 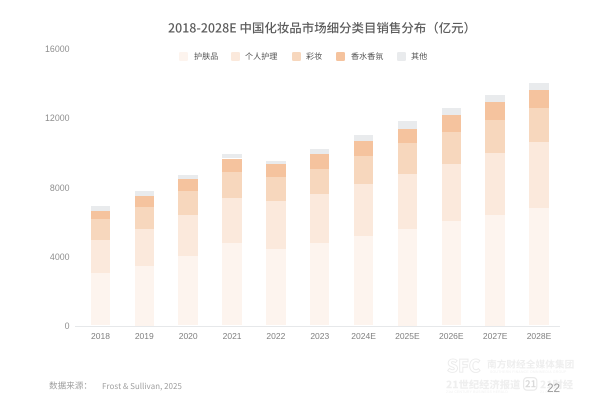 I want to click on svg-text:SOUTHERN FINANCE OMNIMEDIA GRO: SOUTHERN FINANCE OMNIMEDIA GROUP, so click(x=528, y=372).